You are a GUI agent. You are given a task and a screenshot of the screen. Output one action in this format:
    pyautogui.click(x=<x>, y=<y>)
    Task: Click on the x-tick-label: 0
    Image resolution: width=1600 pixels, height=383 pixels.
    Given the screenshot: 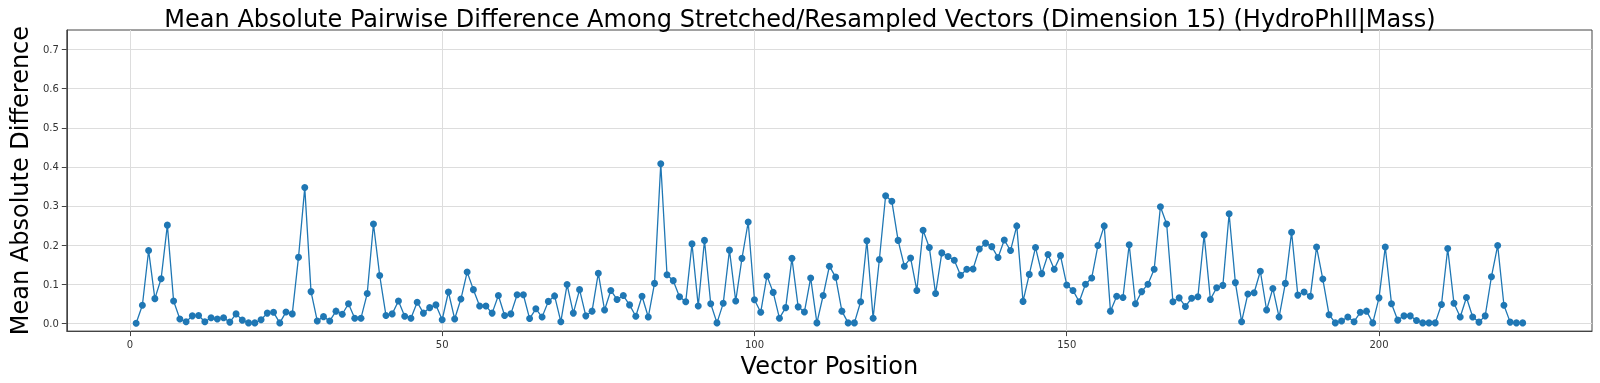 What is the action you would take?
    pyautogui.click(x=130, y=344)
    